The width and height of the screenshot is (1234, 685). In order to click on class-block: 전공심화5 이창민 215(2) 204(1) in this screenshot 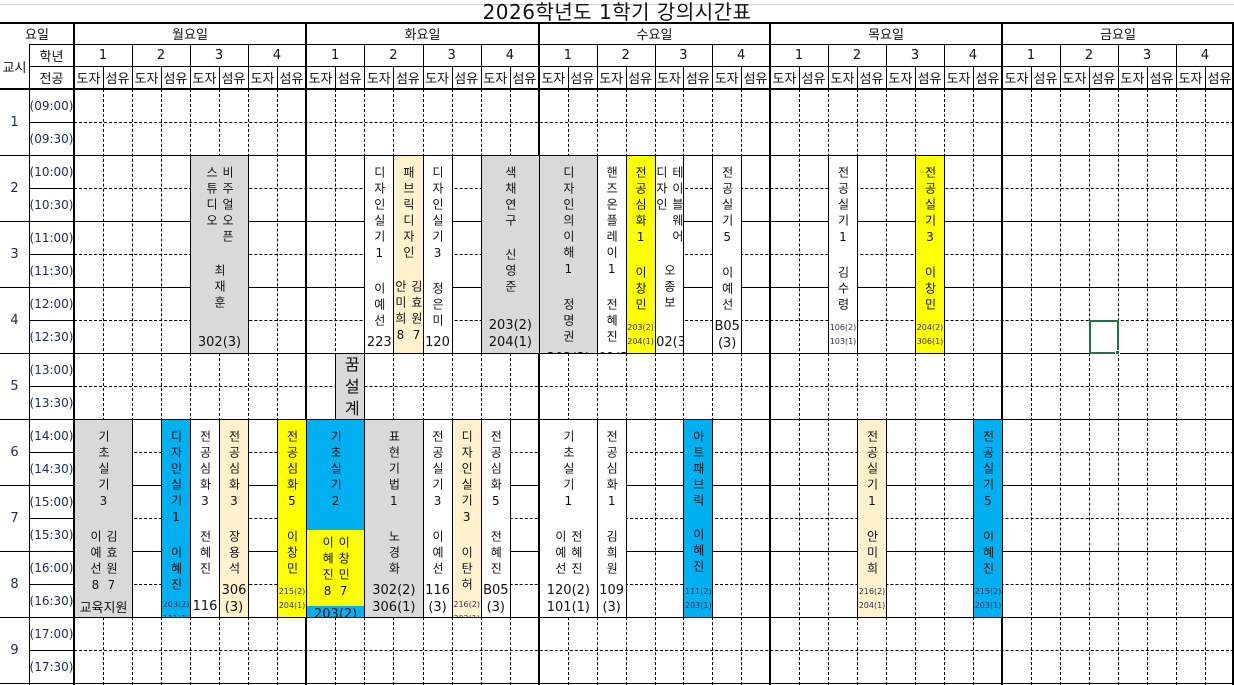, I will do `click(292, 518)`.